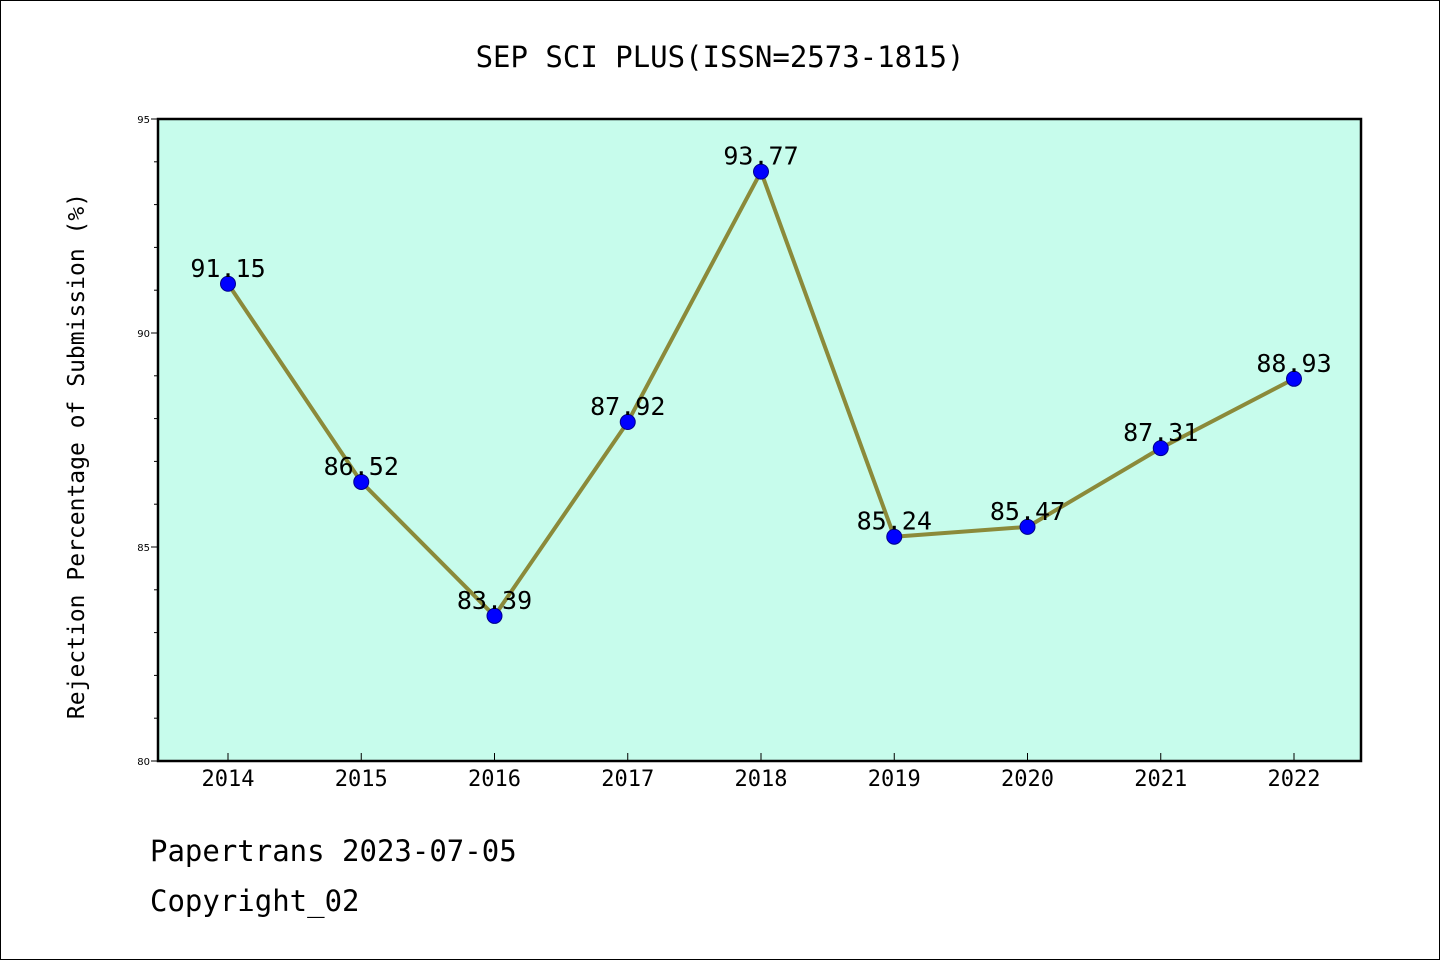 Image resolution: width=1440 pixels, height=960 pixels. What do you see at coordinates (227, 268) in the screenshot?
I see `data-label: 91.15` at bounding box center [227, 268].